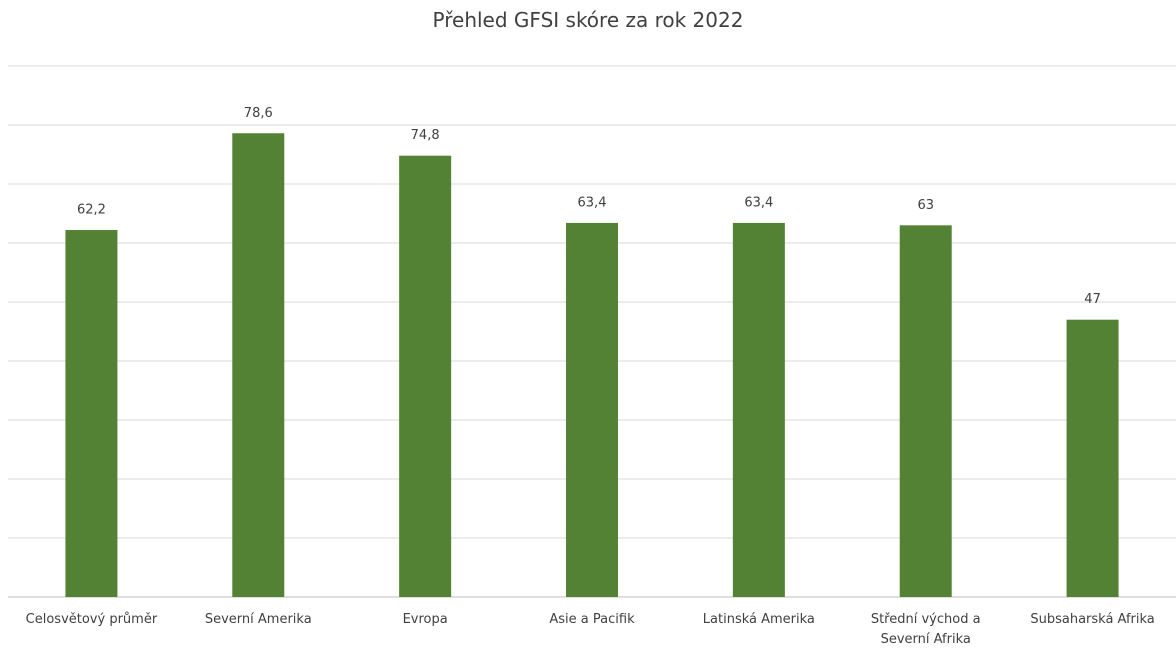 The height and width of the screenshot is (652, 1176). I want to click on data-label: 63, so click(925, 205).